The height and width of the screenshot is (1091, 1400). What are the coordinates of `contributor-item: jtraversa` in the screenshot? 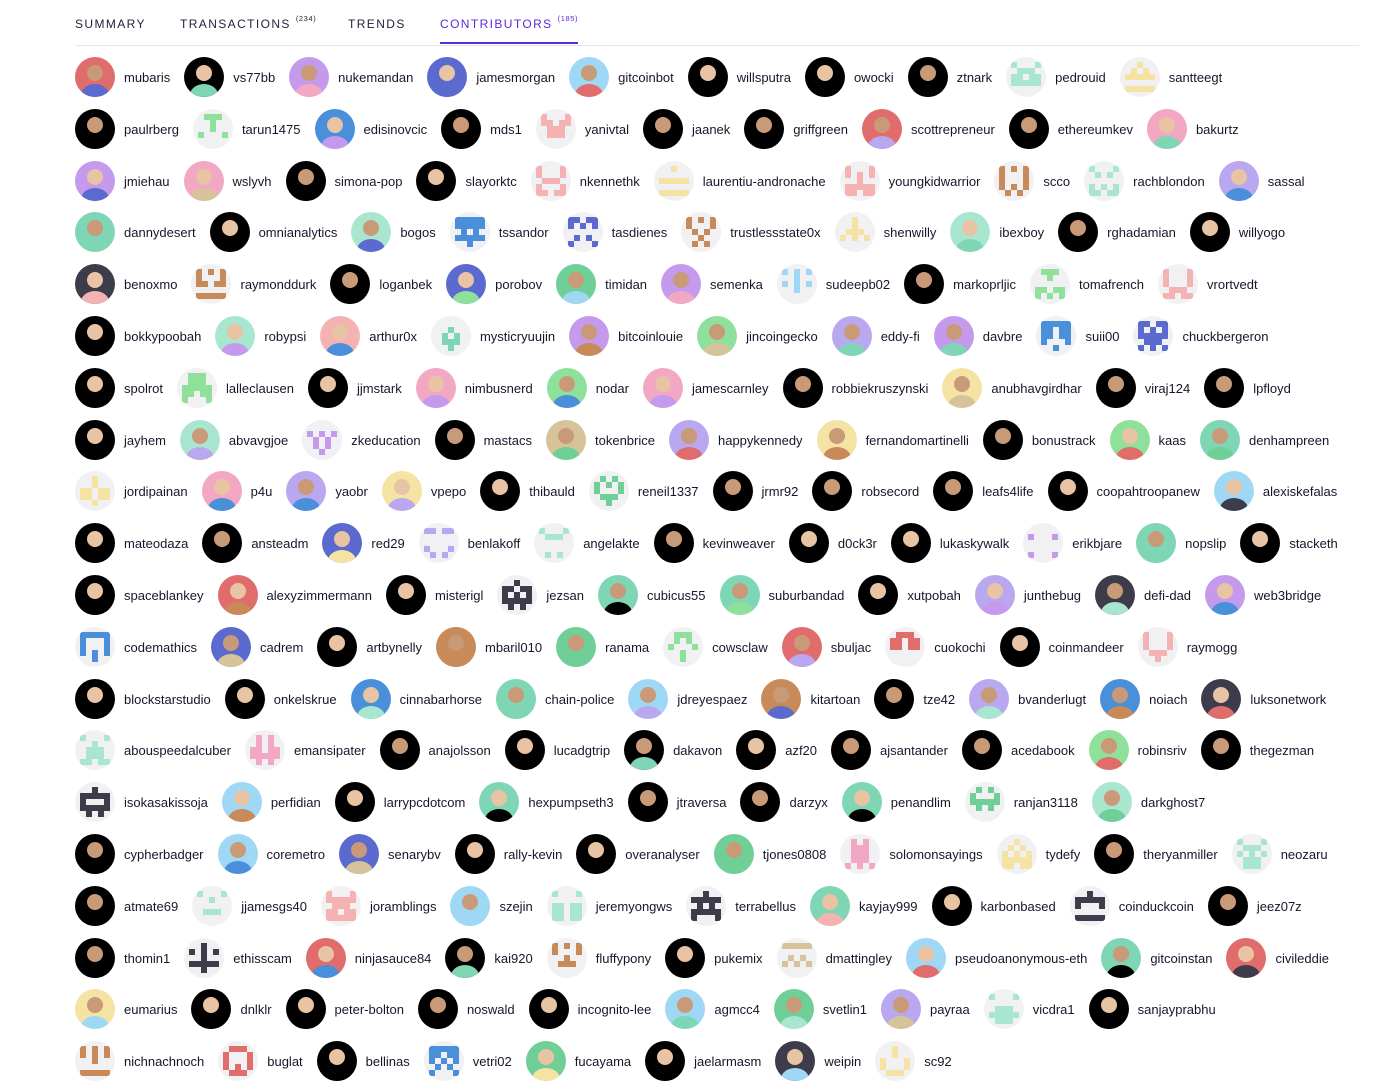 It's located at (676, 802).